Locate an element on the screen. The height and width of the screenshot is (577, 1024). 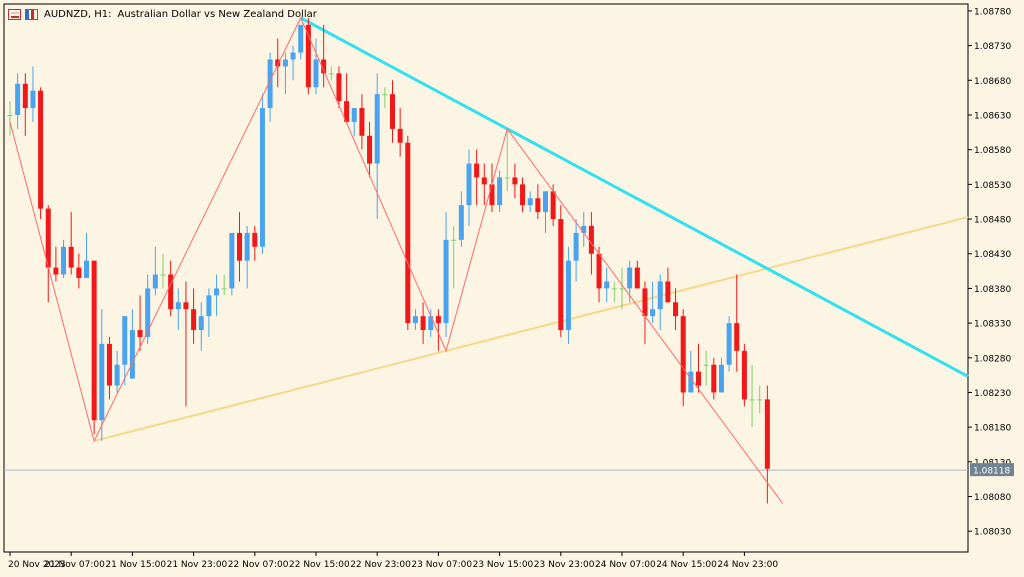
y-tick-label: 1.08580 is located at coordinates (992, 151).